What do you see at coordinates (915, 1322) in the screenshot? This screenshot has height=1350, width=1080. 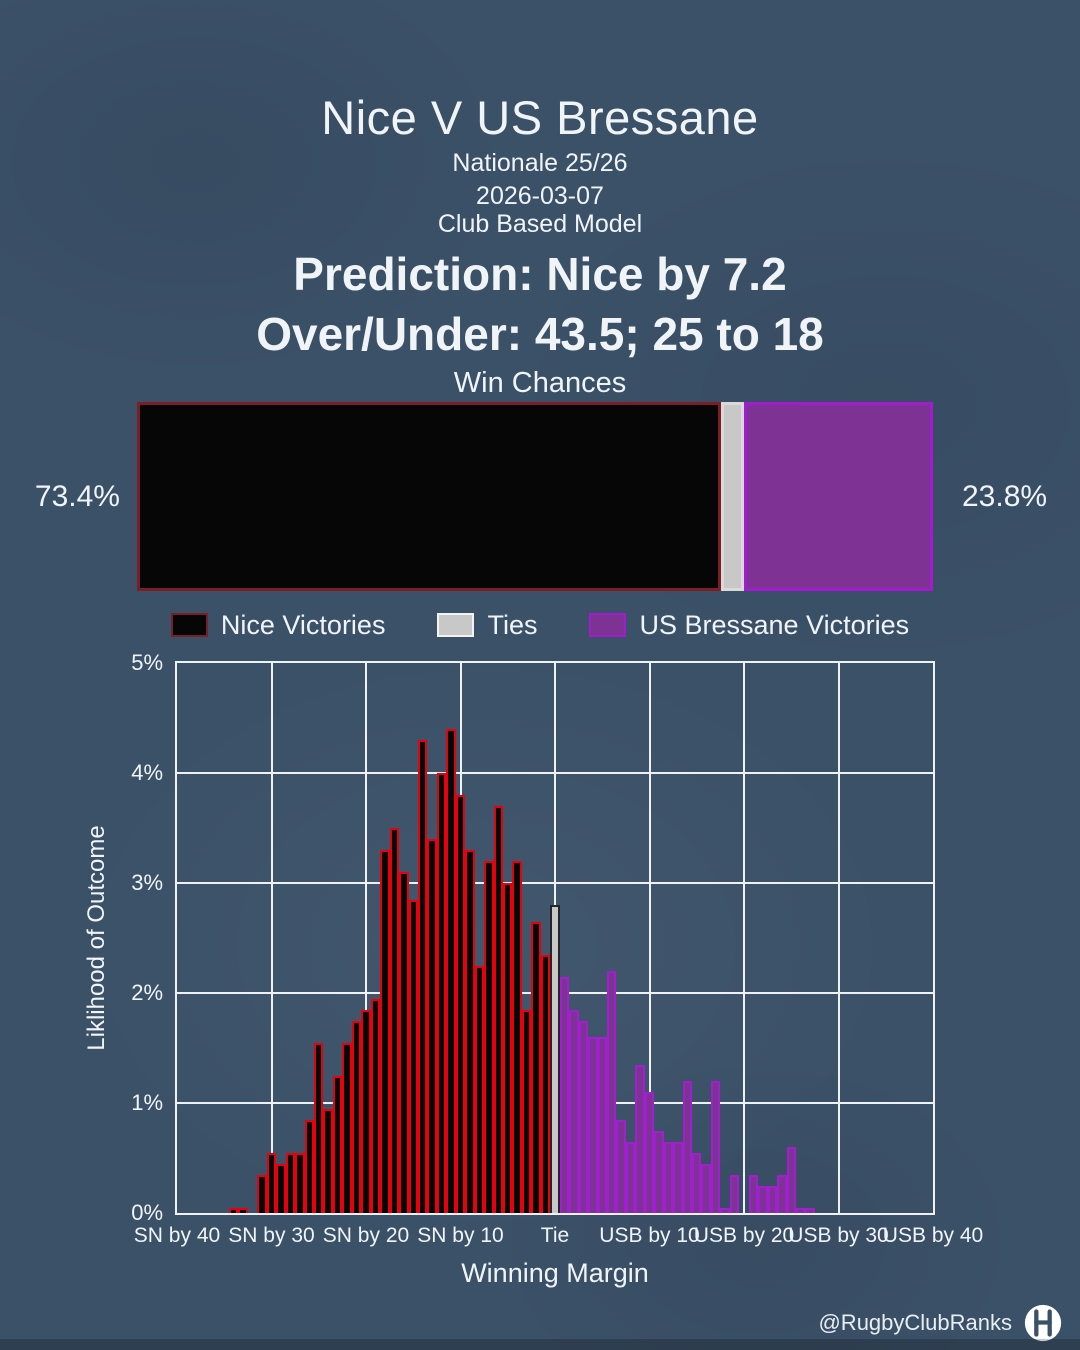 I see `footer-handle: @RugbyClubRanks` at bounding box center [915, 1322].